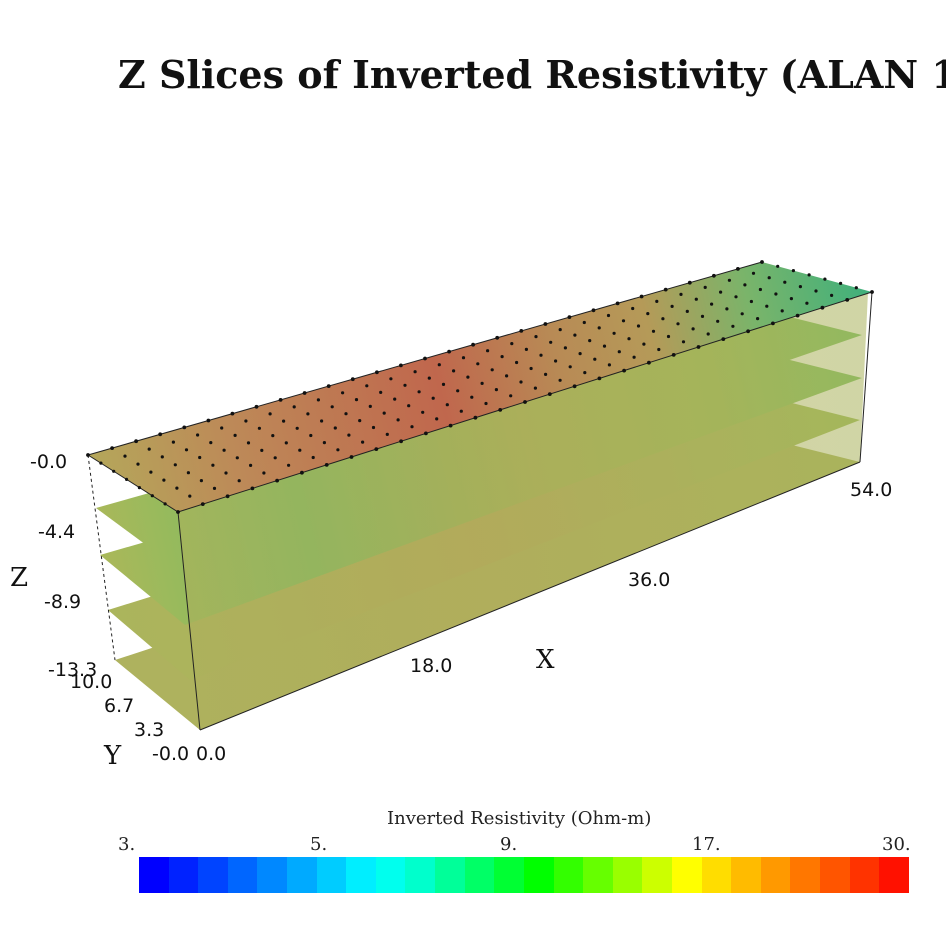 The height and width of the screenshot is (946, 946). What do you see at coordinates (896, 844) in the screenshot?
I see `colorbar-tick-4: 30.` at bounding box center [896, 844].